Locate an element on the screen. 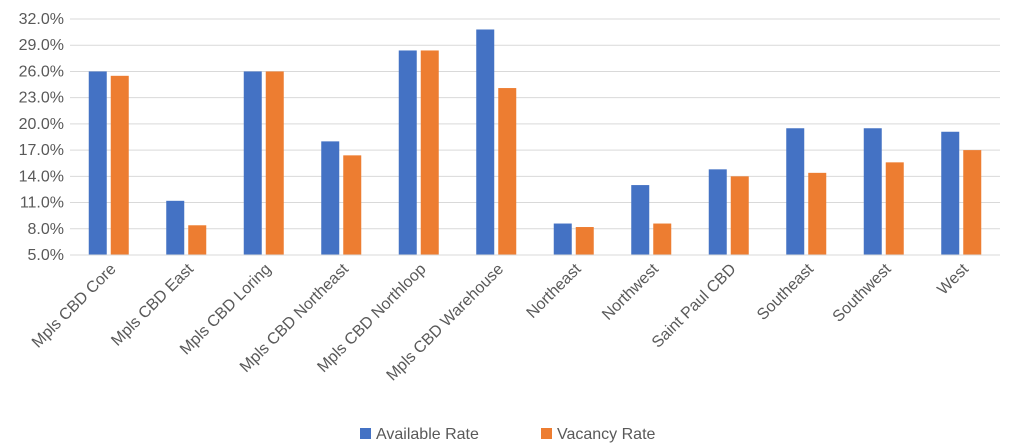 This screenshot has height=443, width=1010. x-tick-label: Mpls CBD East is located at coordinates (152, 304).